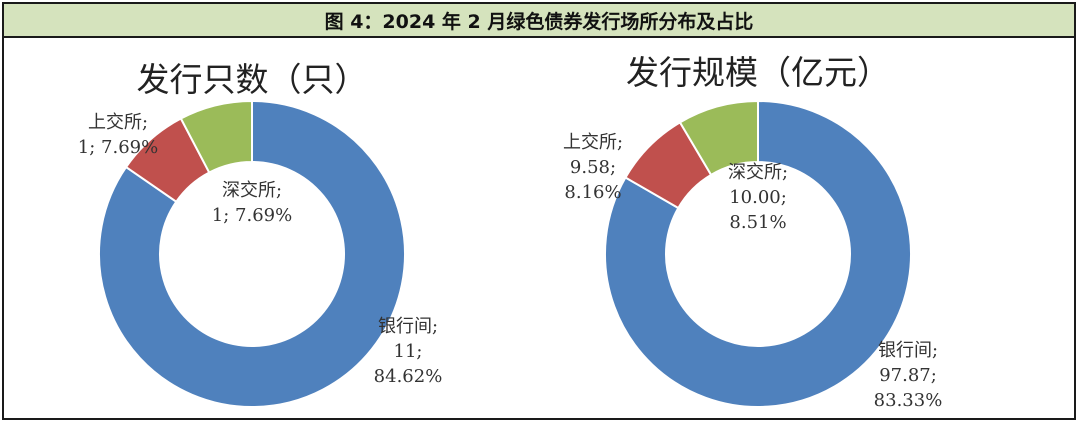 The height and width of the screenshot is (423, 1080). I want to click on chart-title: 发行规模（亿元）, so click(758, 72).